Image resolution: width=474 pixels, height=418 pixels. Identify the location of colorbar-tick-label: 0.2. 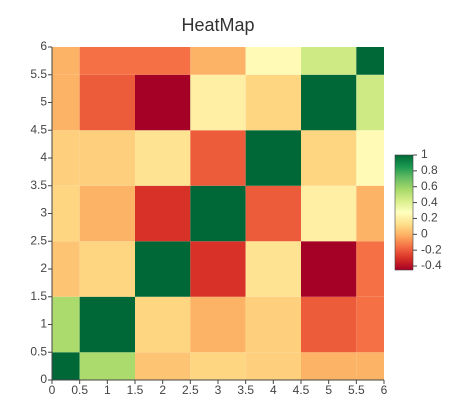
(429, 218).